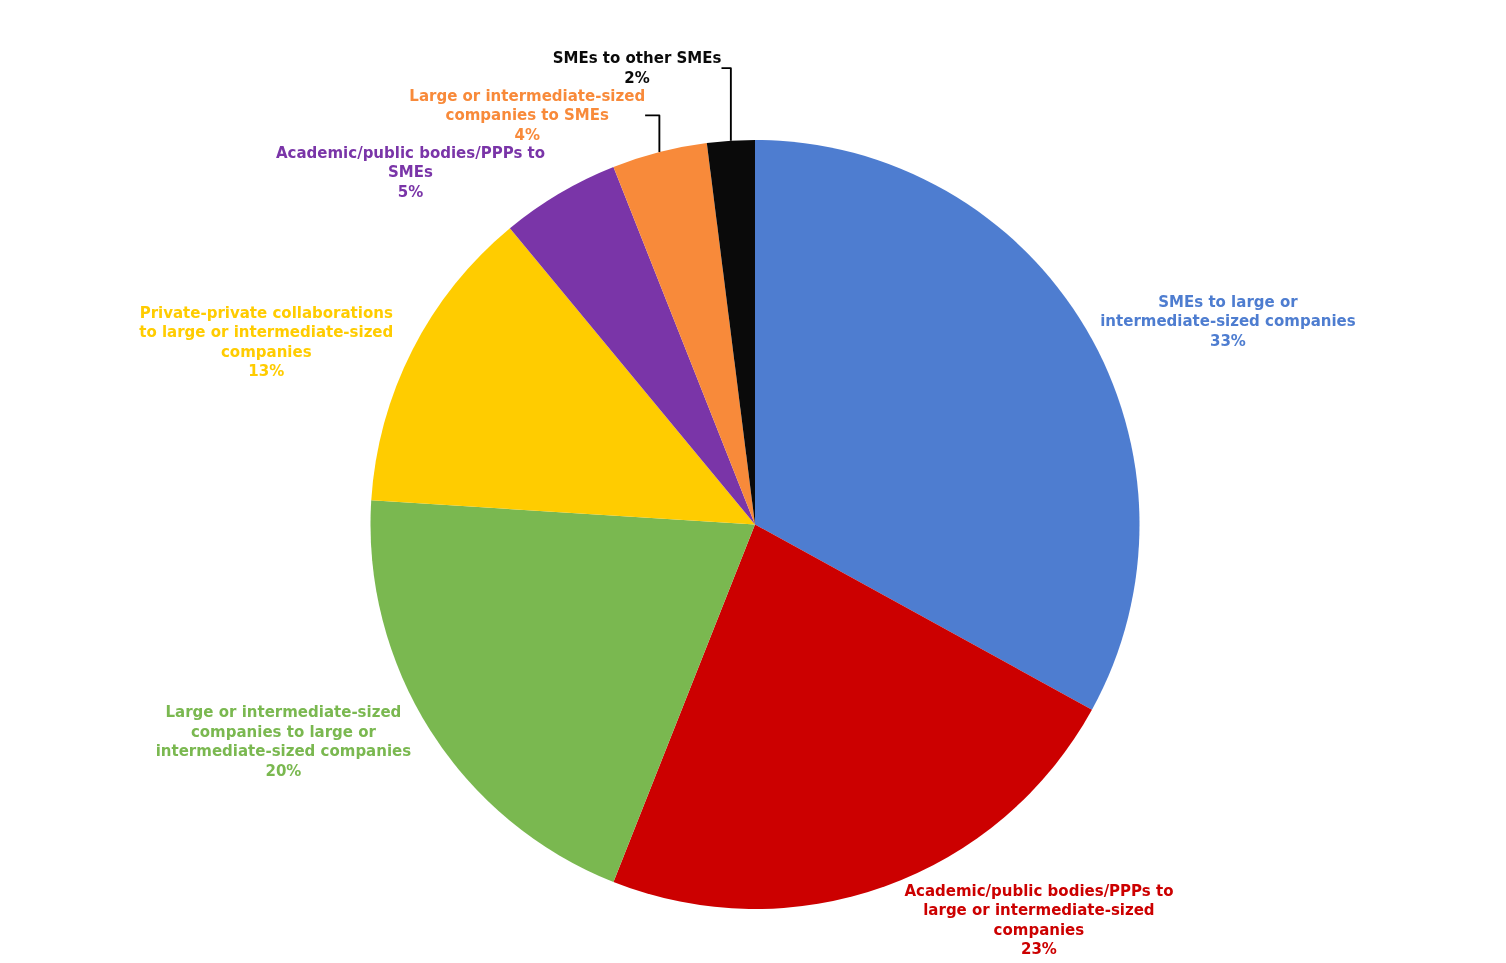  Describe the element at coordinates (283, 732) in the screenshot. I see `slice-label: Large or intermediate-sized companies to large or intermediate-sized companies` at that location.